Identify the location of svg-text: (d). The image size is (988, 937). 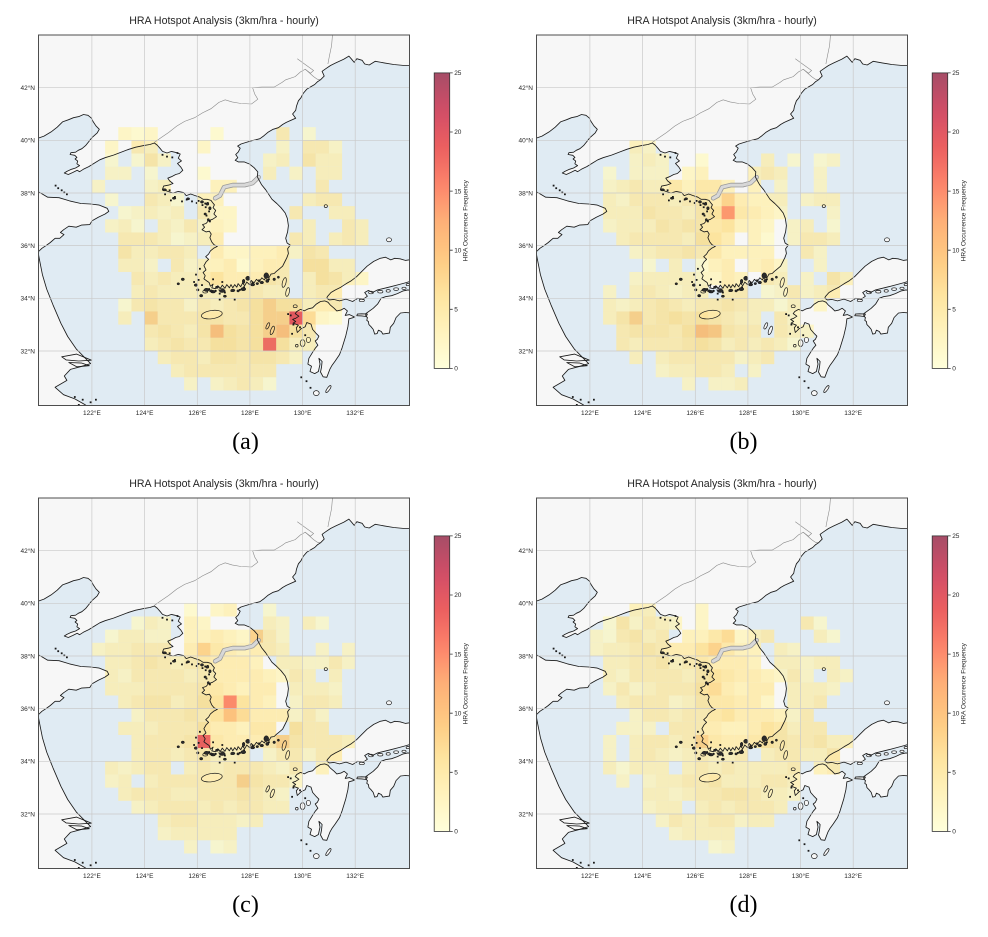
(744, 905).